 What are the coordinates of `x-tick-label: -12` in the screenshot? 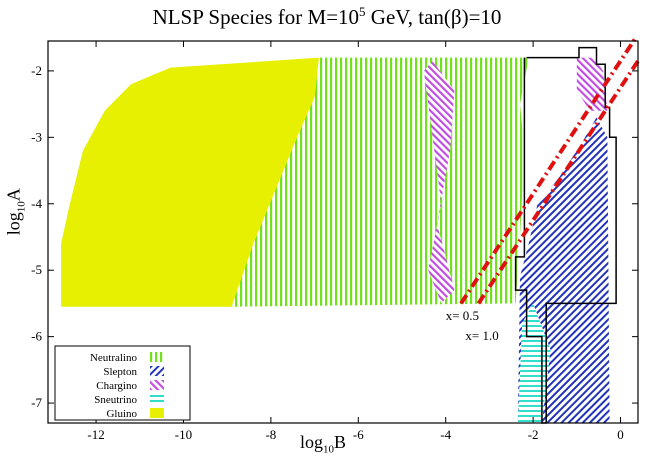 It's located at (95, 434).